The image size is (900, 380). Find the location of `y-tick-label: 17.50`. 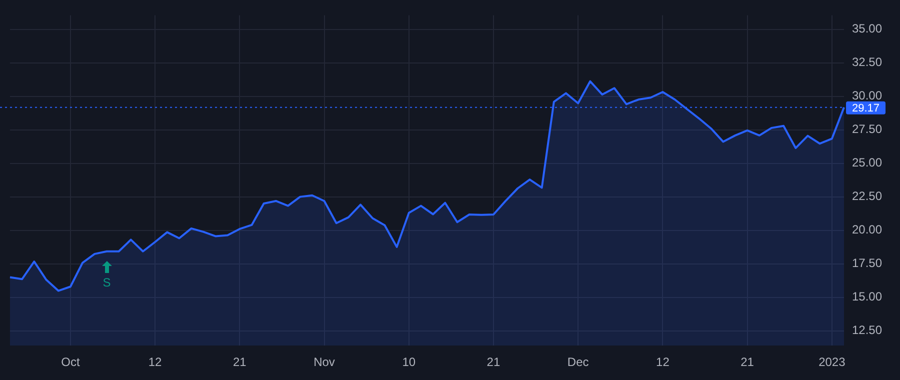

y-tick-label: 17.50 is located at coordinates (867, 263).